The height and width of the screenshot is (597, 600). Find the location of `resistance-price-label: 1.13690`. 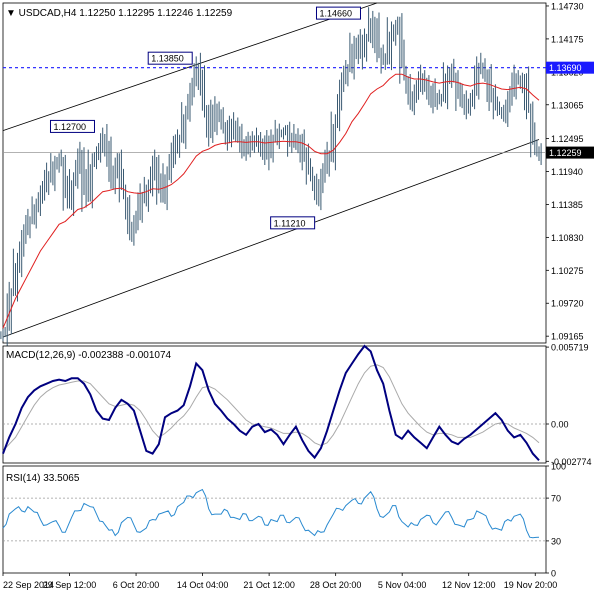

resistance-price-label: 1.13690 is located at coordinates (565, 68).